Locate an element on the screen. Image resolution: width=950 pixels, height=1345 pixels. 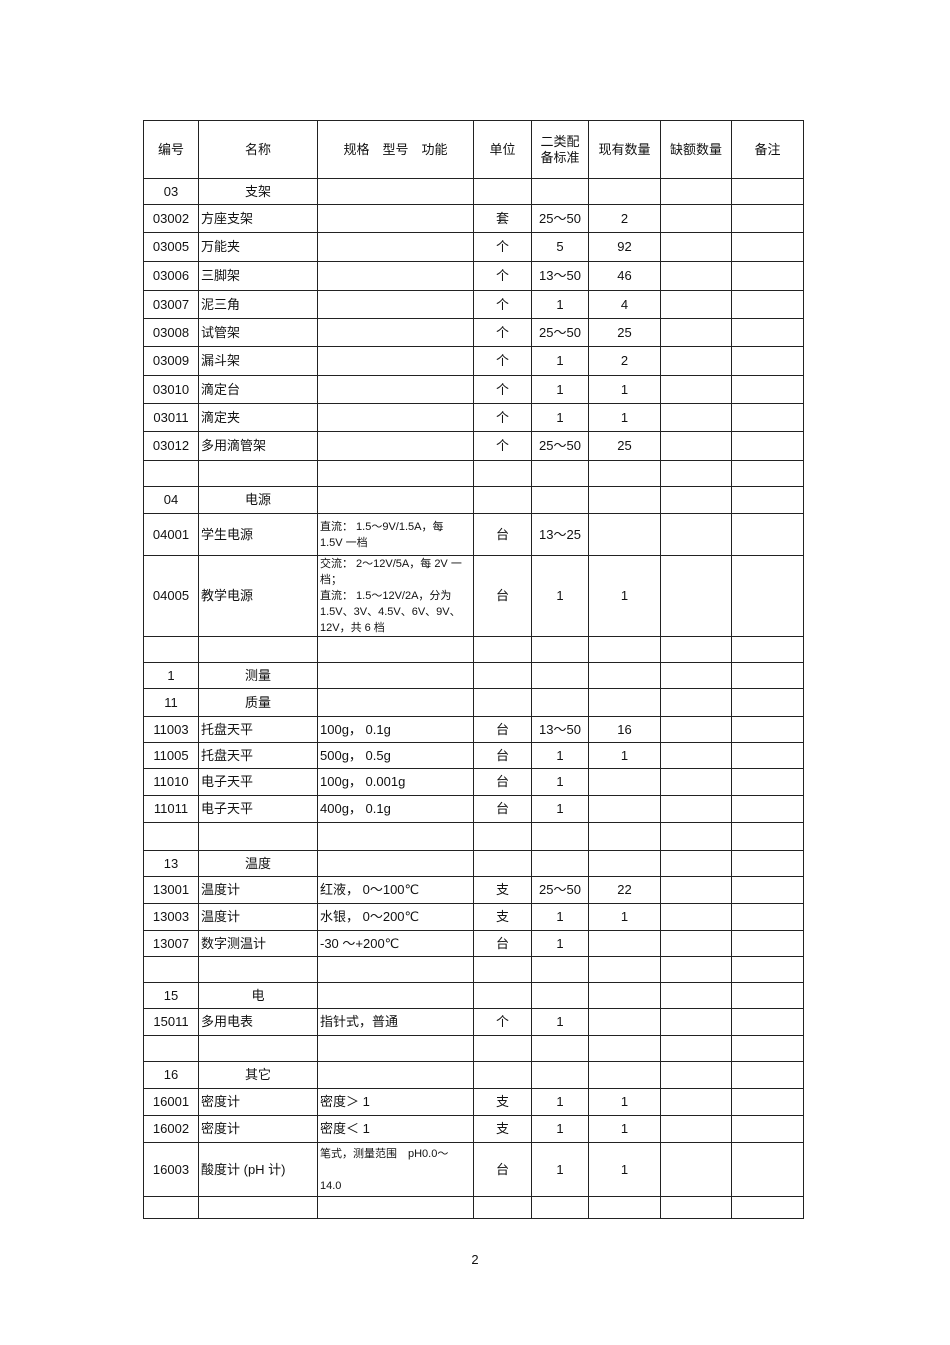
name-cell: 滴定夹 is located at coordinates (258, 417).